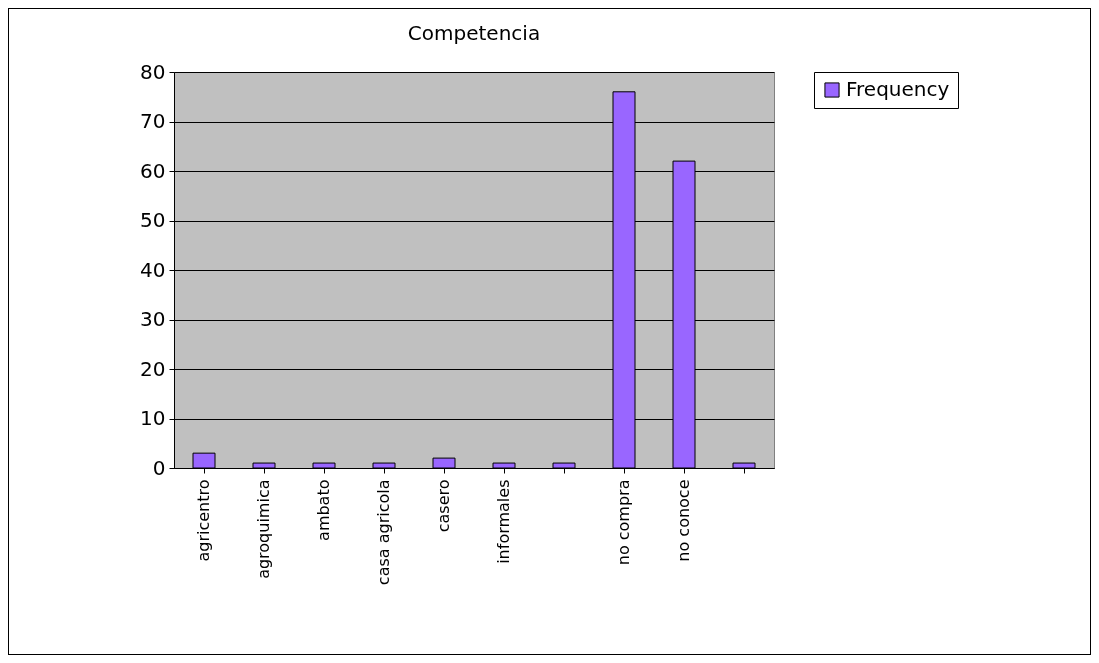  I want to click on x-tick-label: agroquimica, so click(263, 529).